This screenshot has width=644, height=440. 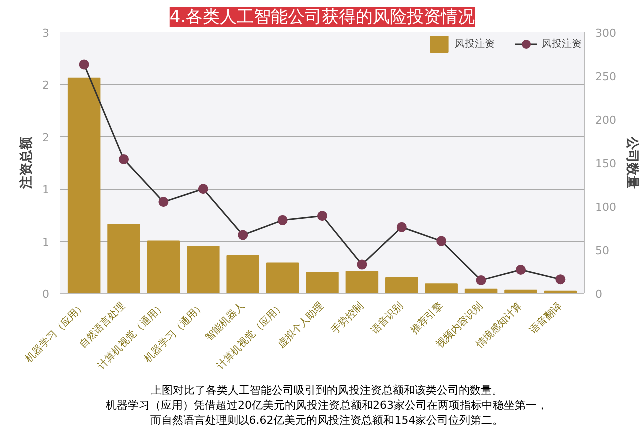 I want to click on y-tick-label: 3, so click(x=46, y=33).